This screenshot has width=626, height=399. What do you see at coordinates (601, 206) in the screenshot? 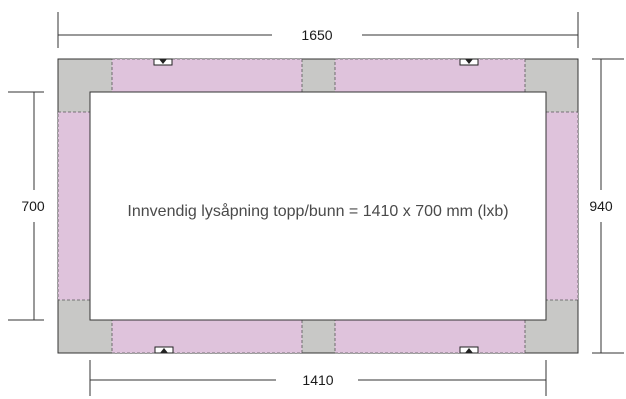
I see `right-height-label: 940` at bounding box center [601, 206].